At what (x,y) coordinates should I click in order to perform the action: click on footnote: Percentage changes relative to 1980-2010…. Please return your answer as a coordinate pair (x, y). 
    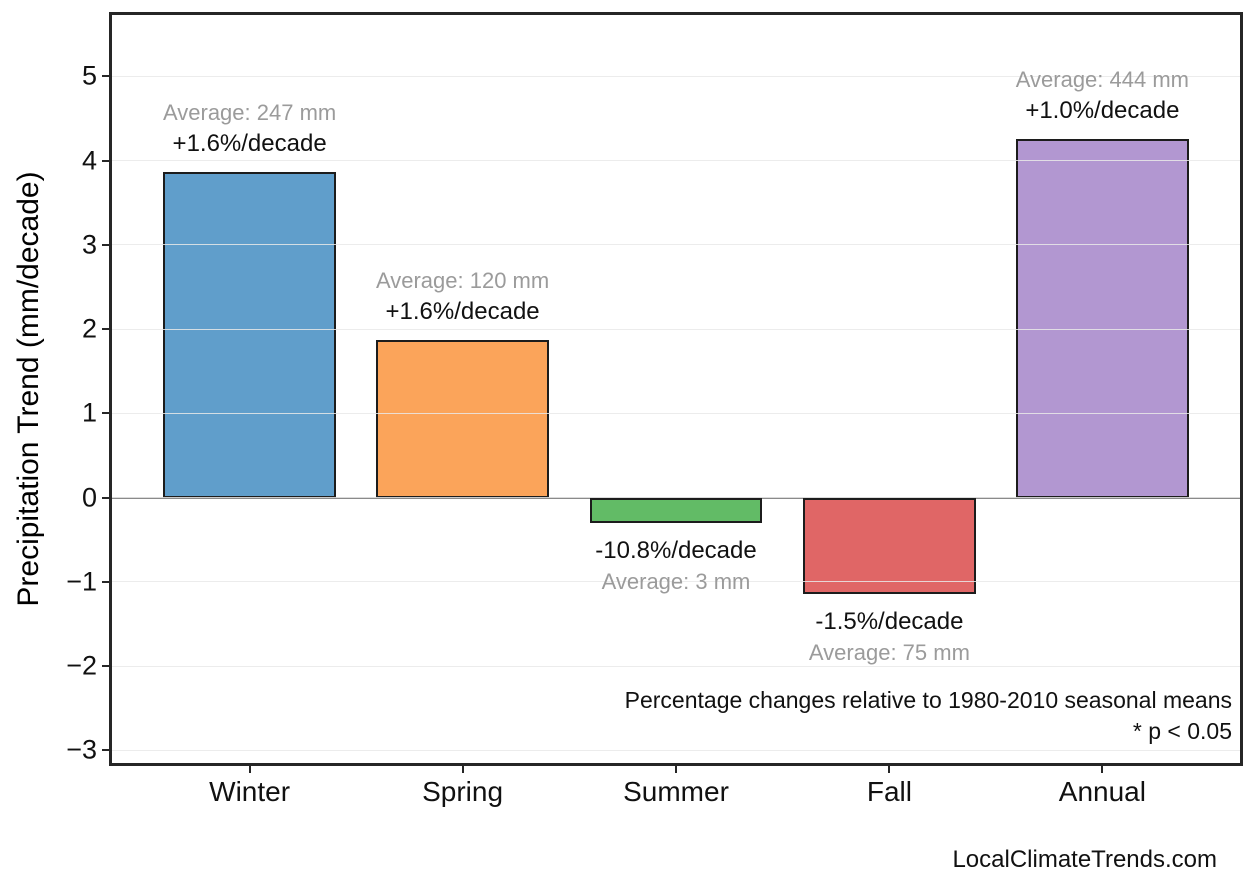
    Looking at the image, I should click on (928, 716).